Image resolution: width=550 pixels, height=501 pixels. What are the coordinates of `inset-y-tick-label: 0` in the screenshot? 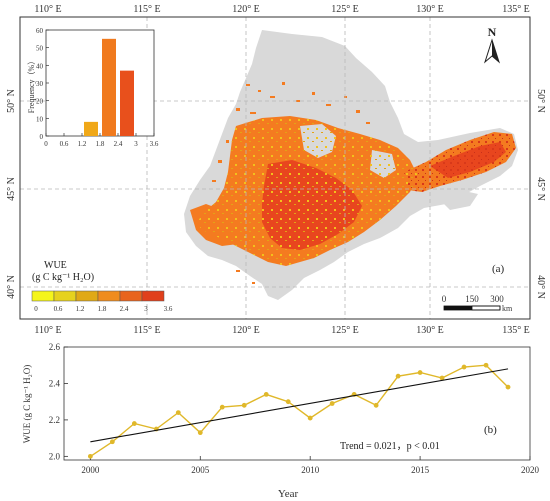 It's located at (42, 137).